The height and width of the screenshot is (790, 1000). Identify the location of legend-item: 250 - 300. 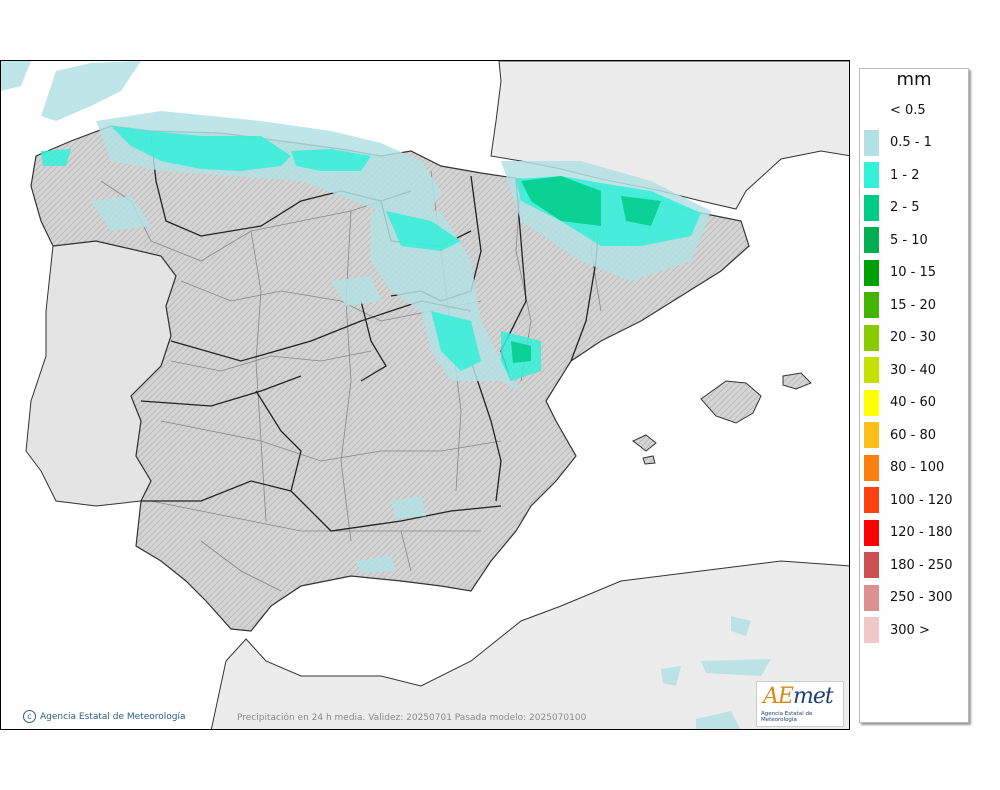
(908, 597).